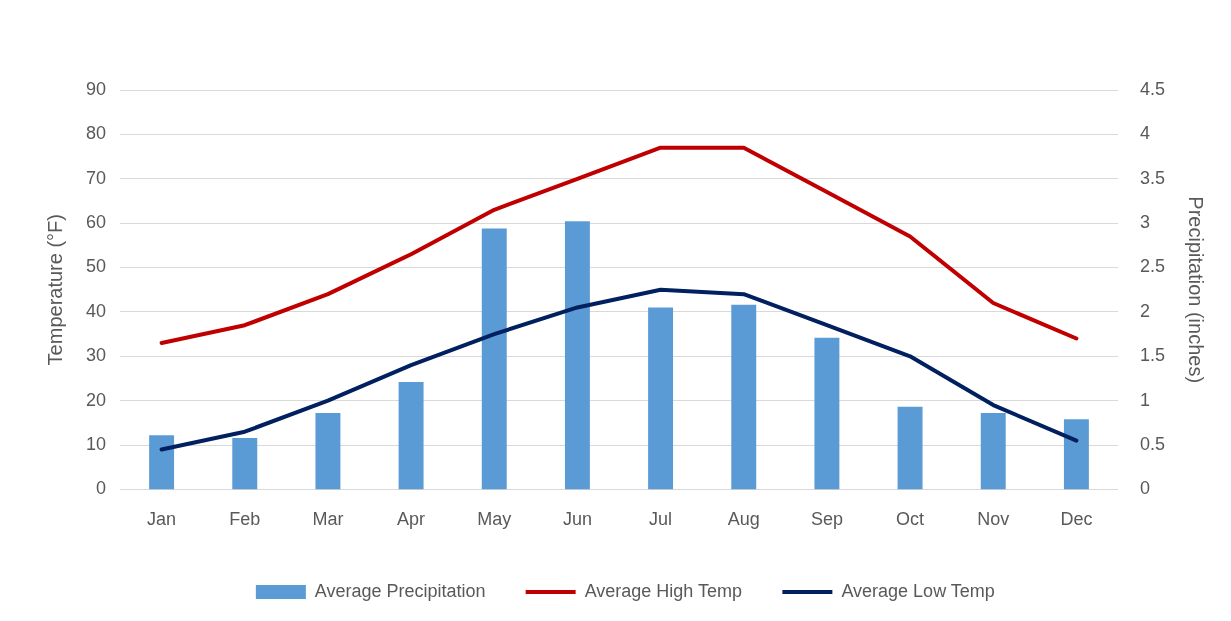 This screenshot has height=621, width=1231. I want to click on x-tick-label: Oct, so click(910, 519).